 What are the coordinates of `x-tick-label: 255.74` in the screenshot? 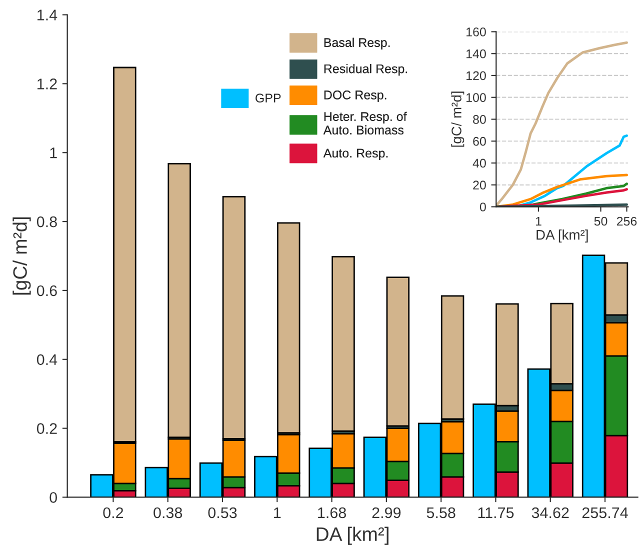 It's located at (605, 512).